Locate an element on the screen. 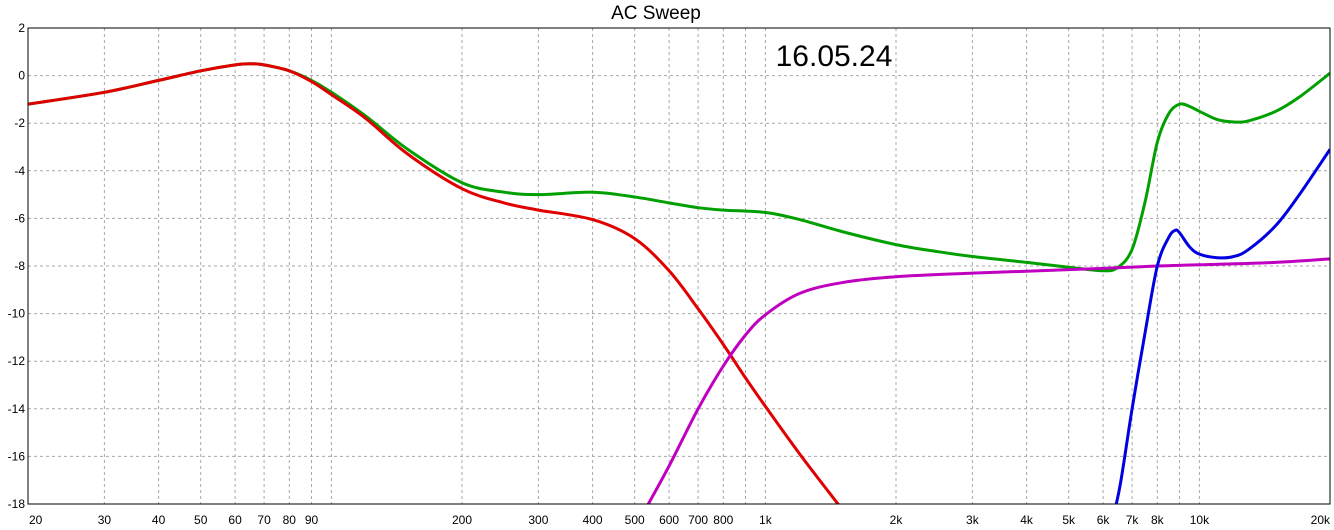 The height and width of the screenshot is (530, 1334). x-tick-label: 2k is located at coordinates (897, 520).